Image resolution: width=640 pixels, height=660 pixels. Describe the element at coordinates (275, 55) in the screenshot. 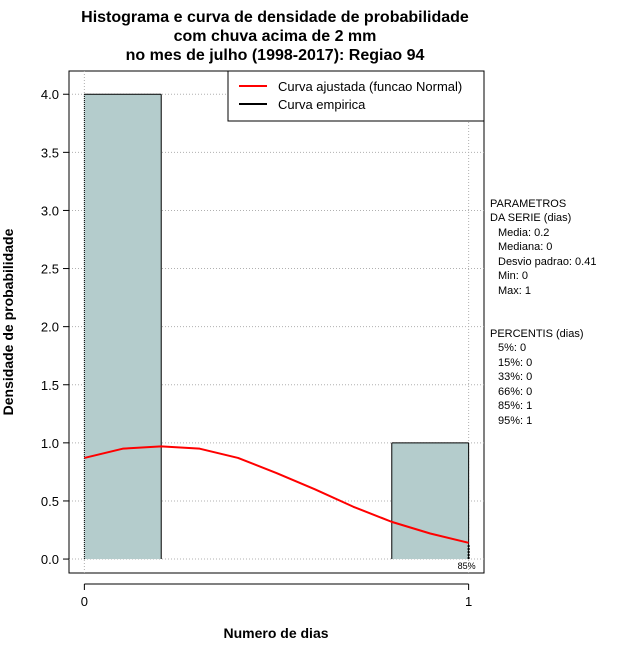

I see `chart-title-line-3: no mes de julho (1998-2017): Regiao 94` at that location.